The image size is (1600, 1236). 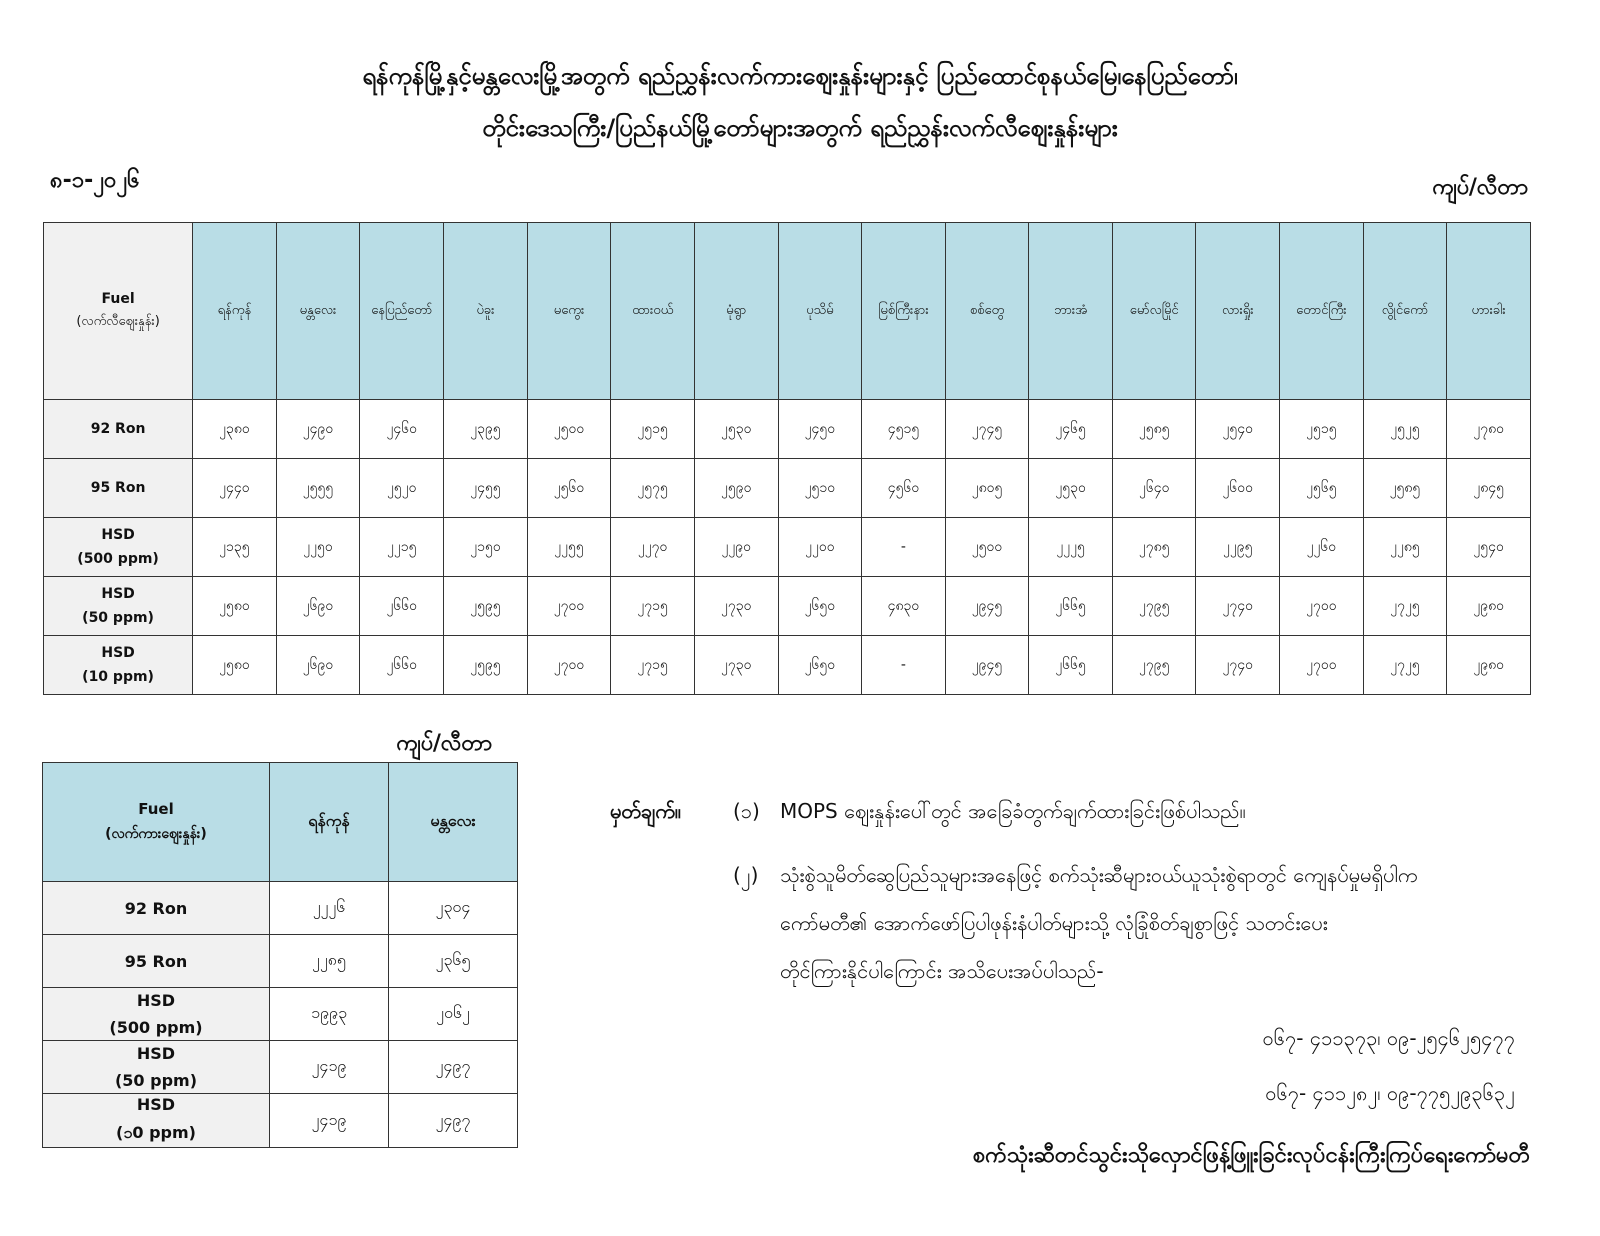 What do you see at coordinates (118, 559) in the screenshot?
I see `fuel-spec: (500 ppm)` at bounding box center [118, 559].